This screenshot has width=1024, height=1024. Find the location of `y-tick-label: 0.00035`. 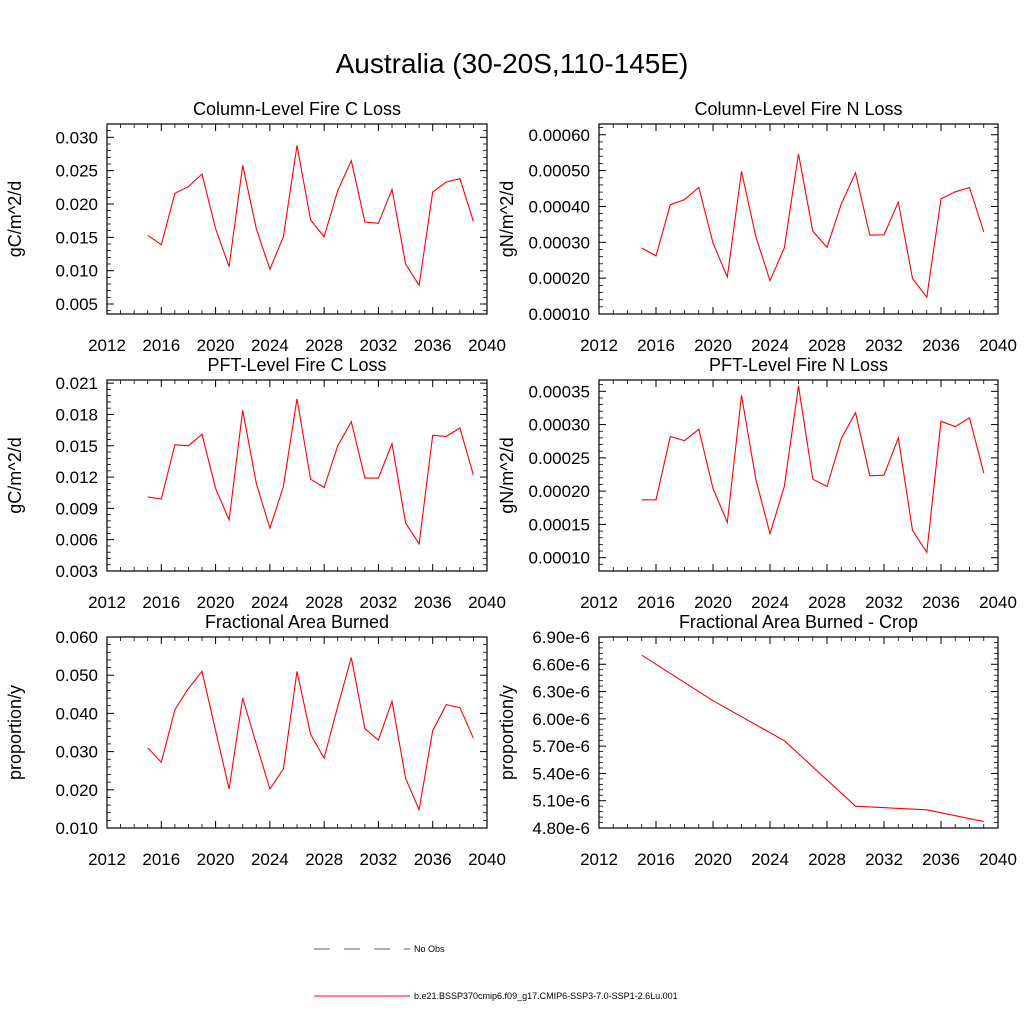

y-tick-label: 0.00035 is located at coordinates (559, 391).